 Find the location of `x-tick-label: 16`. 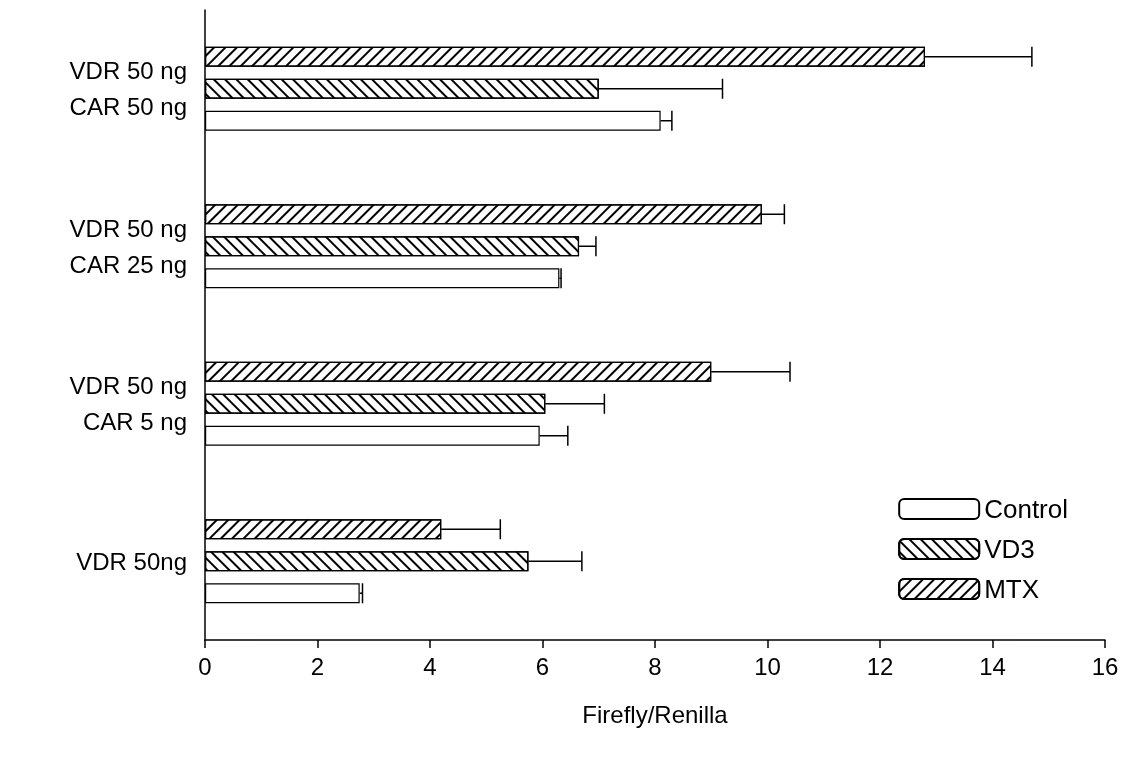

x-tick-label: 16 is located at coordinates (1105, 666).